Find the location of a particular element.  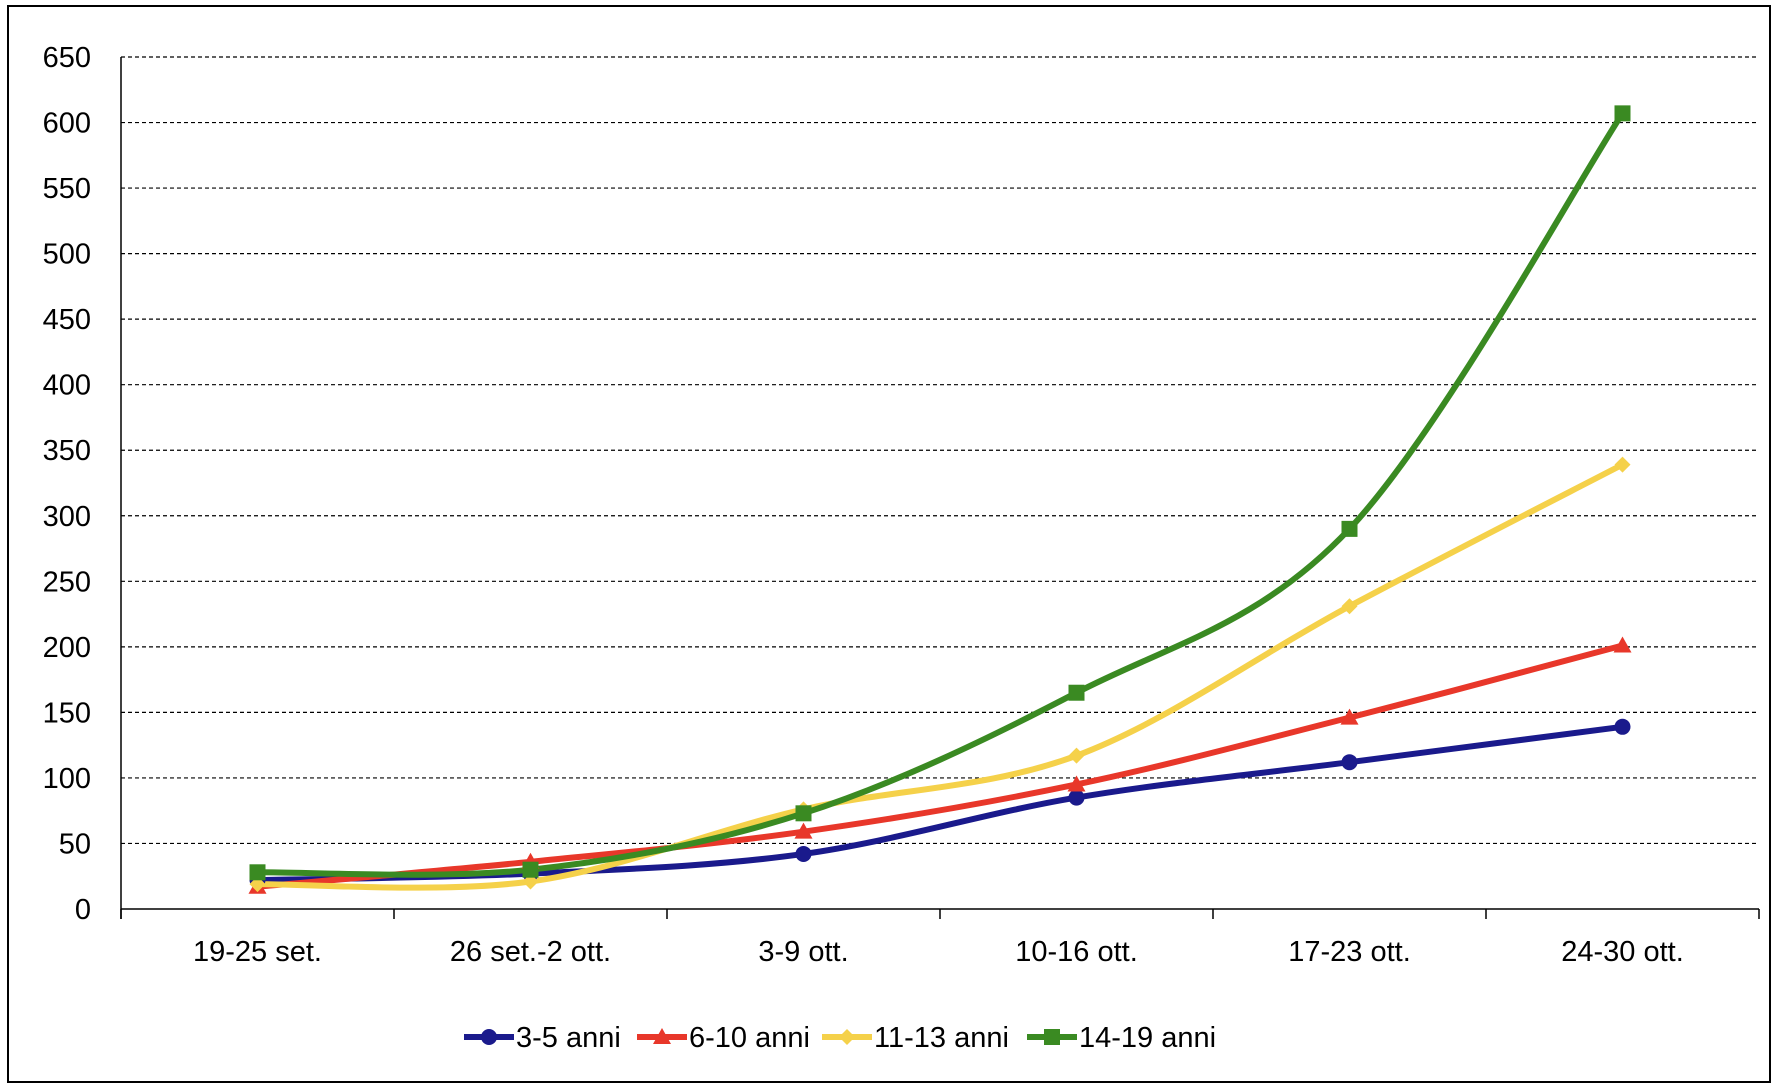

y-tick-label: 100 is located at coordinates (67, 779).